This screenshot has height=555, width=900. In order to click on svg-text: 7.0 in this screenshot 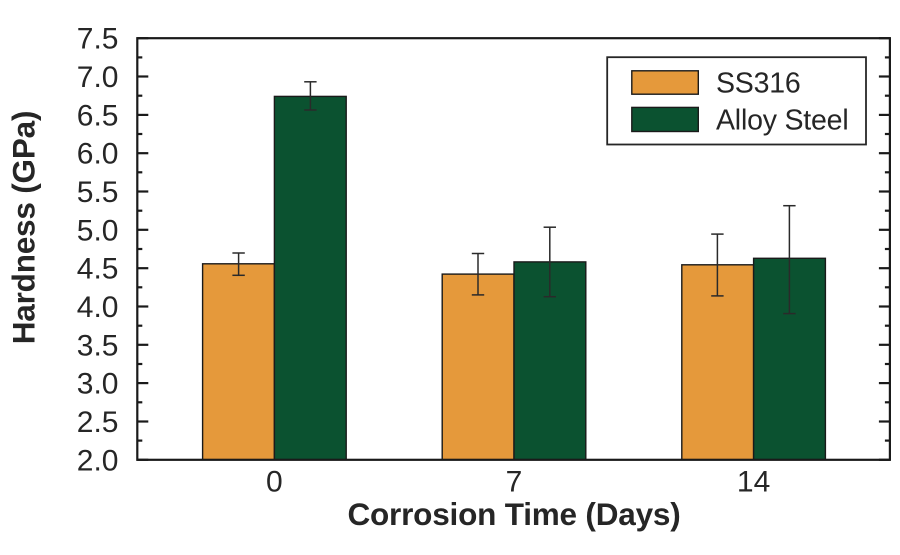, I will do `click(98, 77)`.